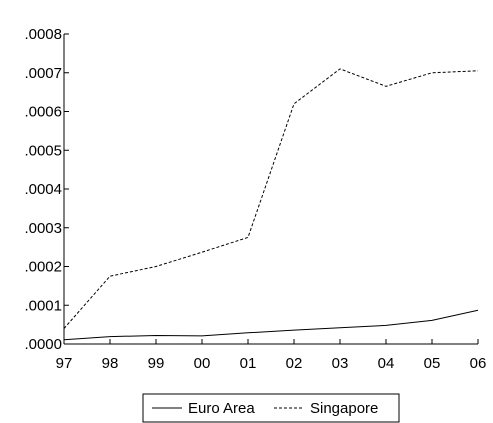 This screenshot has width=493, height=423. What do you see at coordinates (221, 408) in the screenshot?
I see `legend-label: Euro Area` at bounding box center [221, 408].